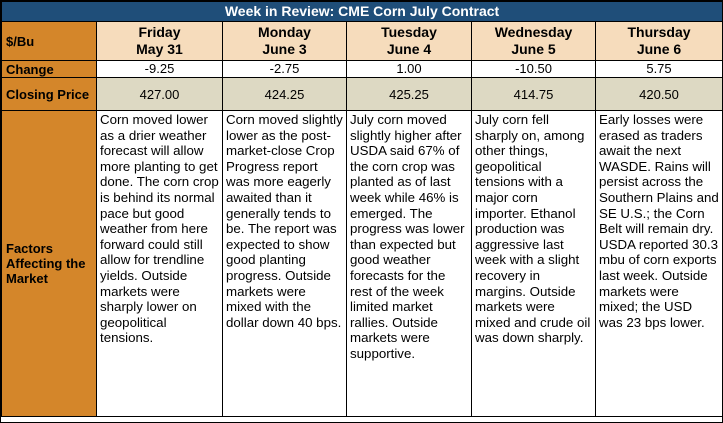 The width and height of the screenshot is (723, 423). What do you see at coordinates (658, 94) in the screenshot?
I see `closing-price-value: 420.50` at bounding box center [658, 94].